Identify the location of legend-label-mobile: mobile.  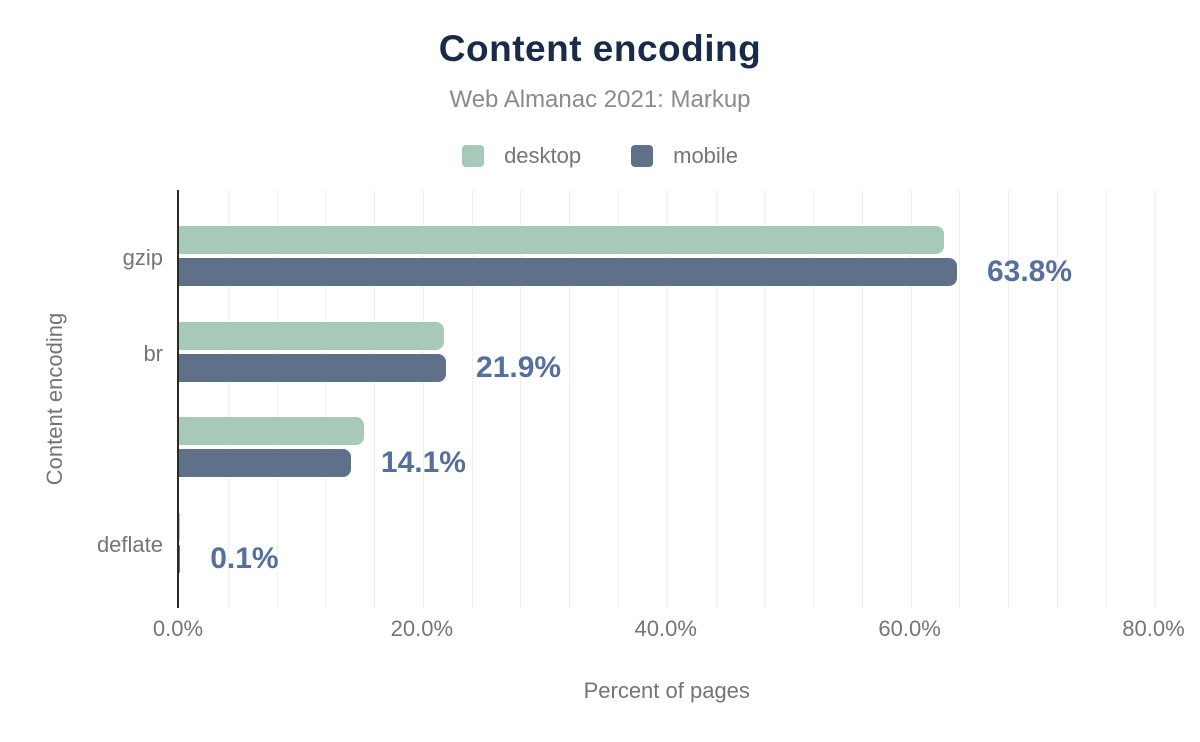
(705, 155).